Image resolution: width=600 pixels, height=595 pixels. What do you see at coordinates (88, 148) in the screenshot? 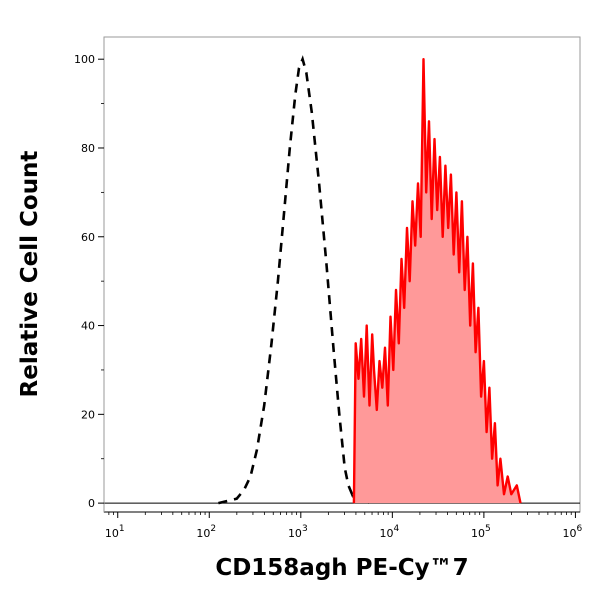
I see `y-tick-label: 80` at bounding box center [88, 148].